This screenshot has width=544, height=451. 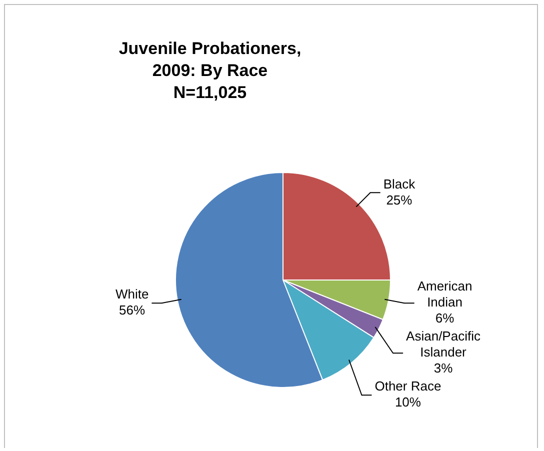 What do you see at coordinates (445, 318) in the screenshot?
I see `data-label: 6%` at bounding box center [445, 318].